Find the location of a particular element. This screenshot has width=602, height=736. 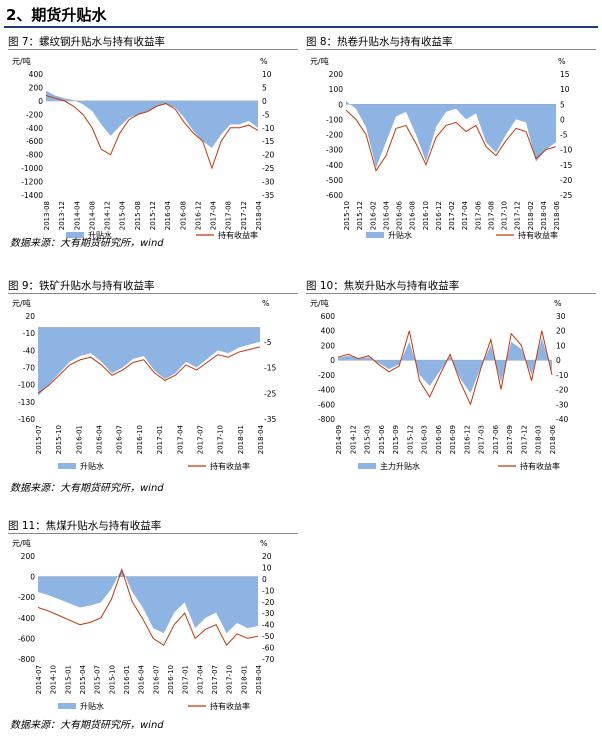

x-tick-label: 2016-07 is located at coordinates (156, 679).